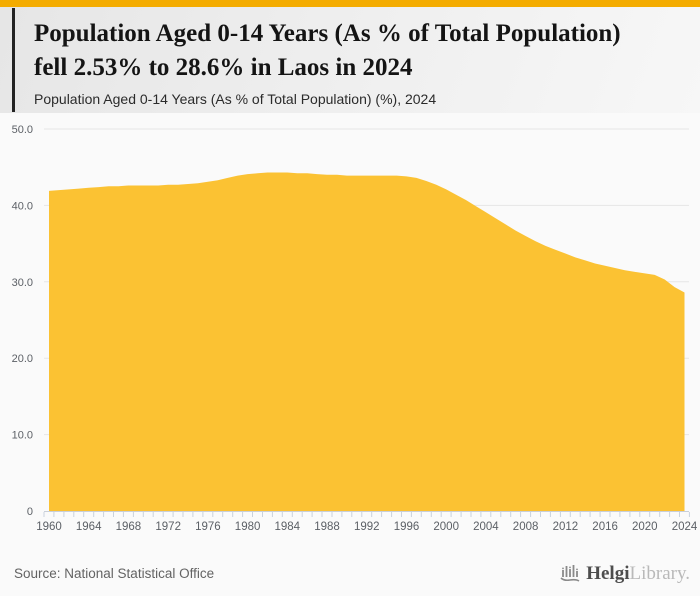  What do you see at coordinates (114, 573) in the screenshot?
I see `source-text: Source: National Statistical Office` at bounding box center [114, 573].